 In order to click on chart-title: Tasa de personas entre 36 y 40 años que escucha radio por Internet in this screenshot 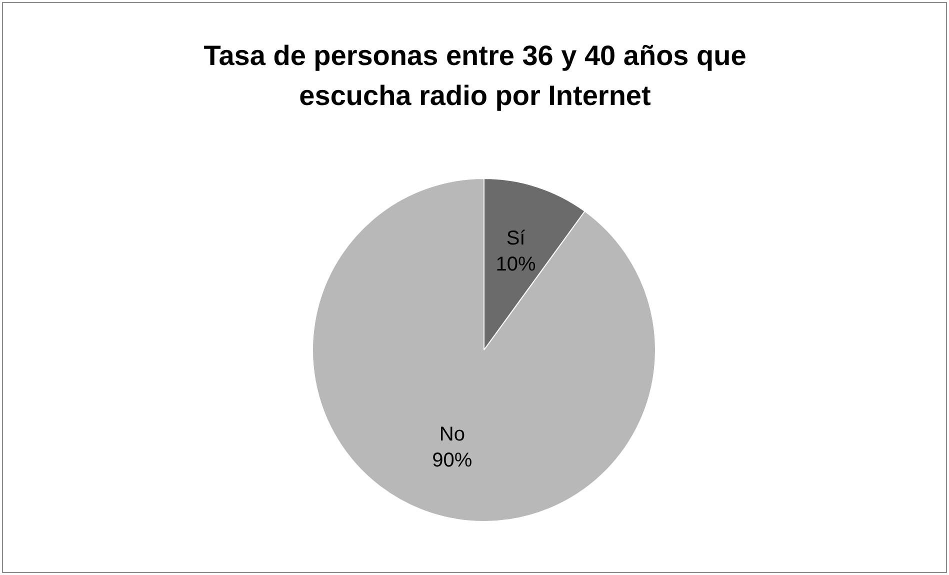, I will do `click(475, 76)`.